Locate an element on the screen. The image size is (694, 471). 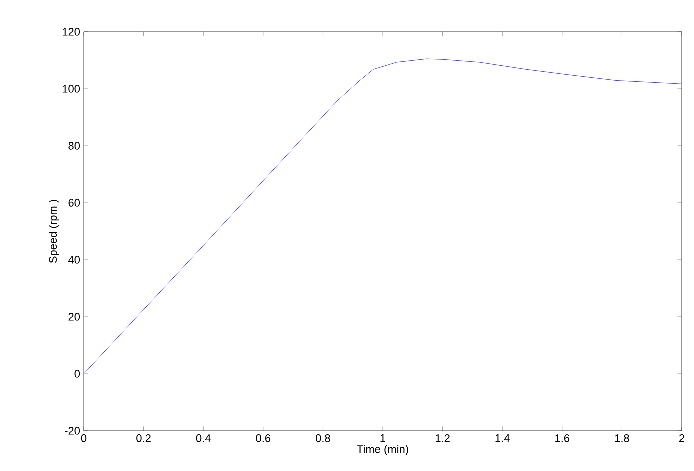
y-axis-title: Speed (rpm ) is located at coordinates (54, 232).